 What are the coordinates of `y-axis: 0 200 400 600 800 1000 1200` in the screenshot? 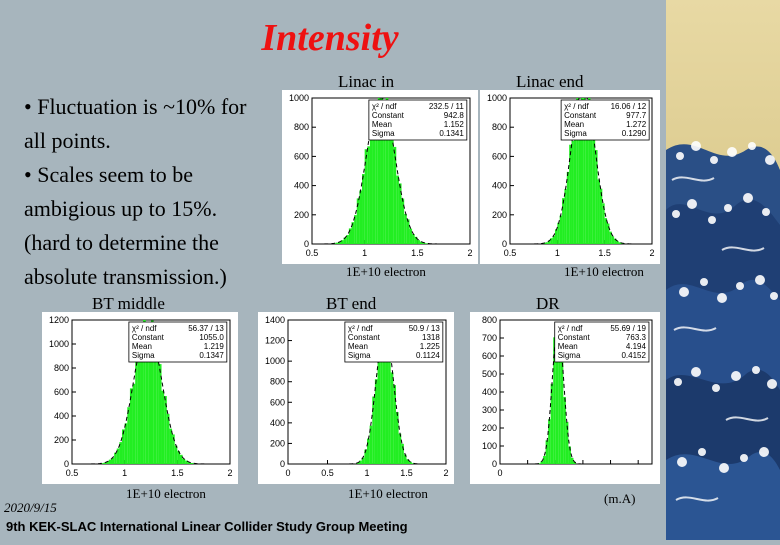 It's located at (62, 392).